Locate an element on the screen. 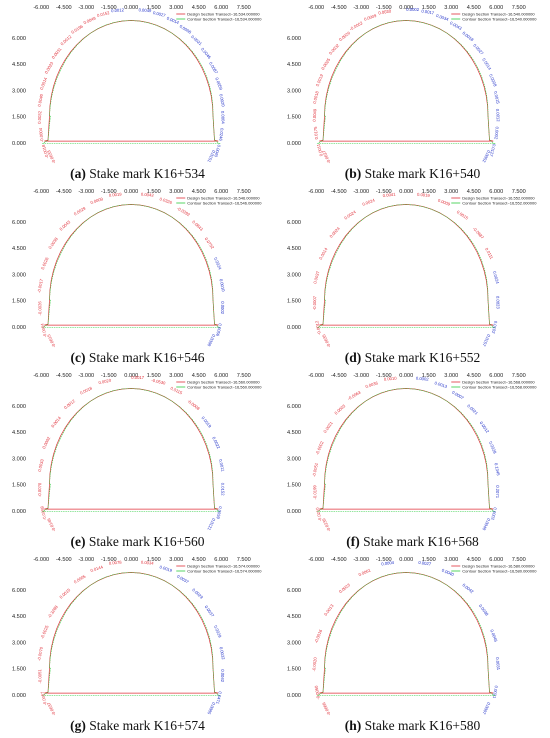 The height and width of the screenshot is (738, 550). deviation-label: -0.3288 is located at coordinates (52, 611).